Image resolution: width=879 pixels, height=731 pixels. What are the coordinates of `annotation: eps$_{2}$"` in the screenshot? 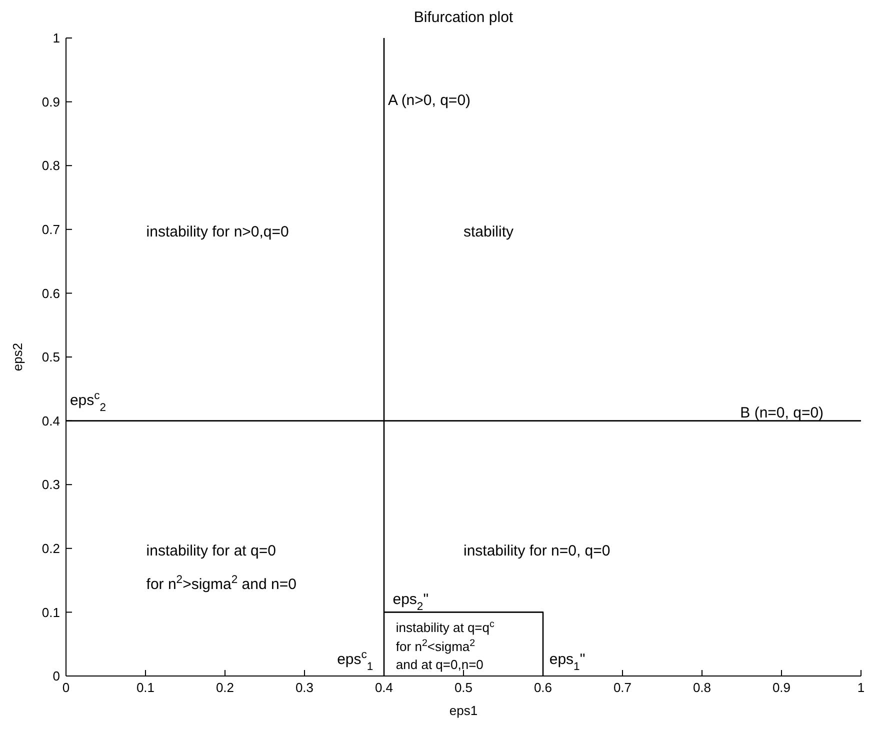 It's located at (410, 601).